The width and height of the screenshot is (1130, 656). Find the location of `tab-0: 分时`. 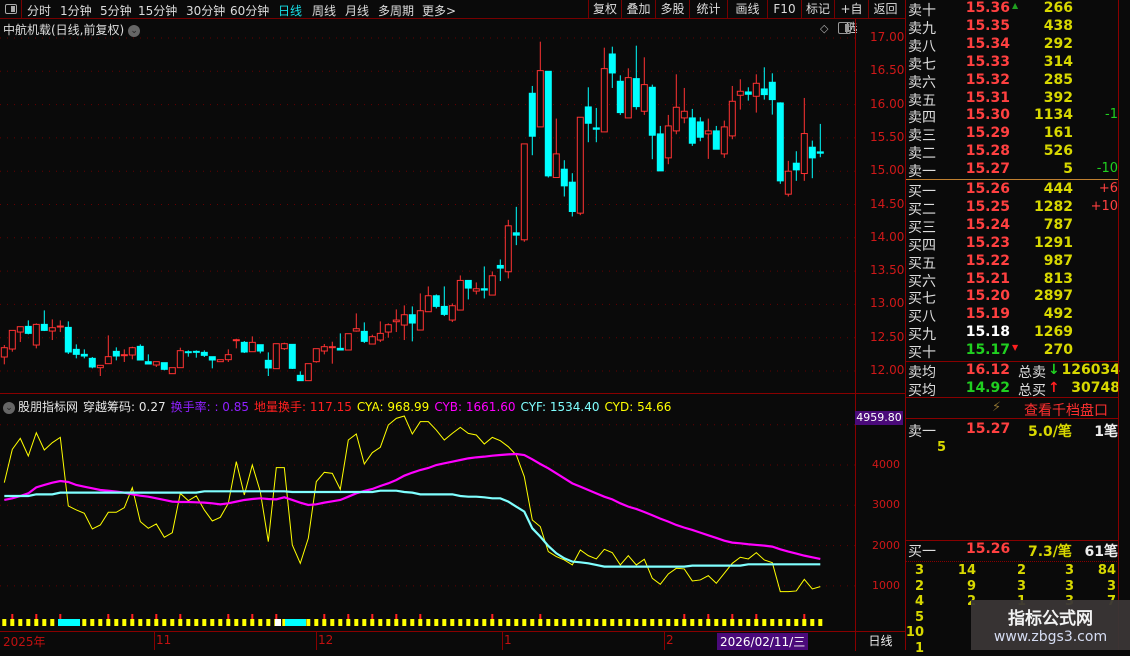

tab-0: 分时 is located at coordinates (39, 11).